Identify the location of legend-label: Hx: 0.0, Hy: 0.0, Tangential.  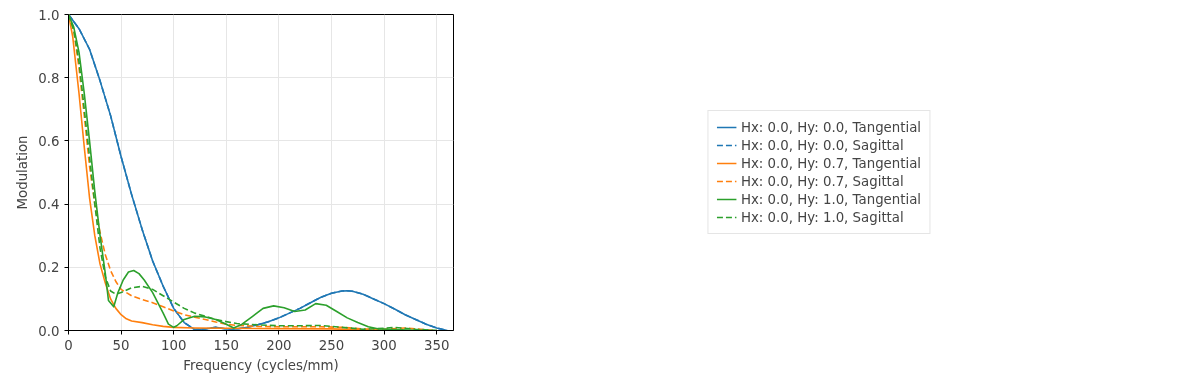
(831, 127).